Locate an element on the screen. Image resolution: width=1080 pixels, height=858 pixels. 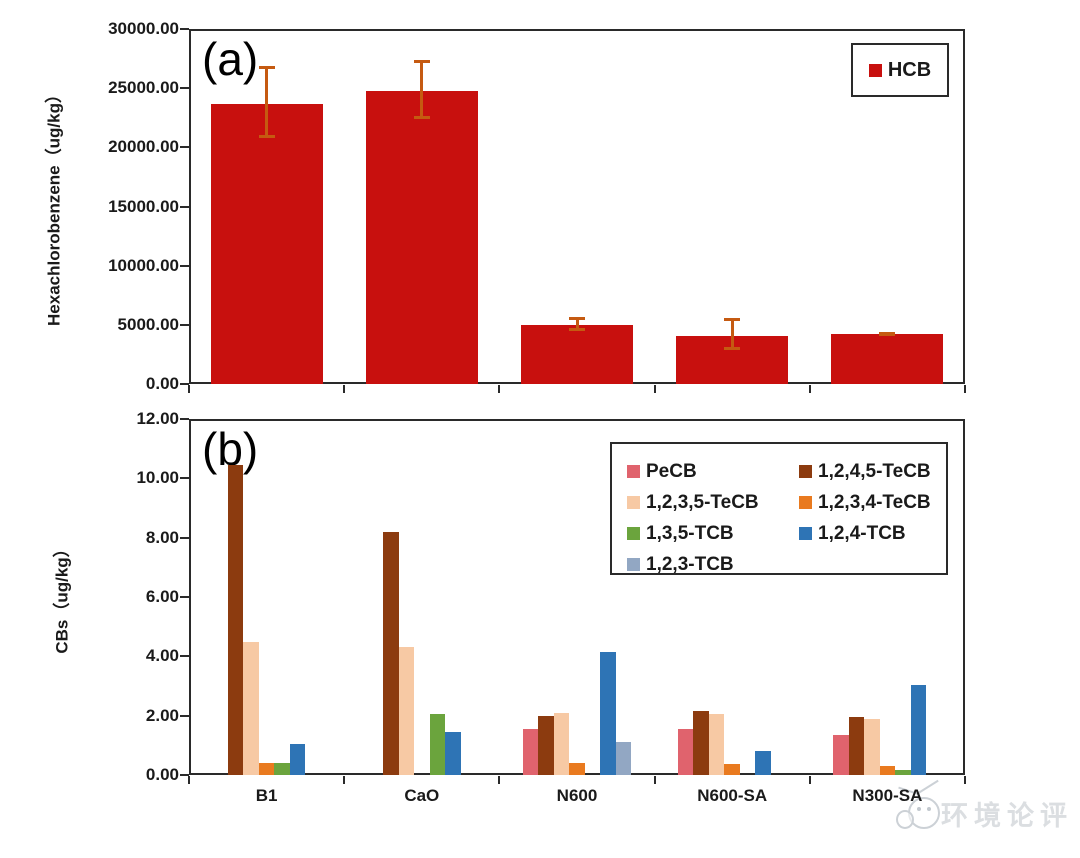
error-cap-top-N600-SA is located at coordinates (732, 319).